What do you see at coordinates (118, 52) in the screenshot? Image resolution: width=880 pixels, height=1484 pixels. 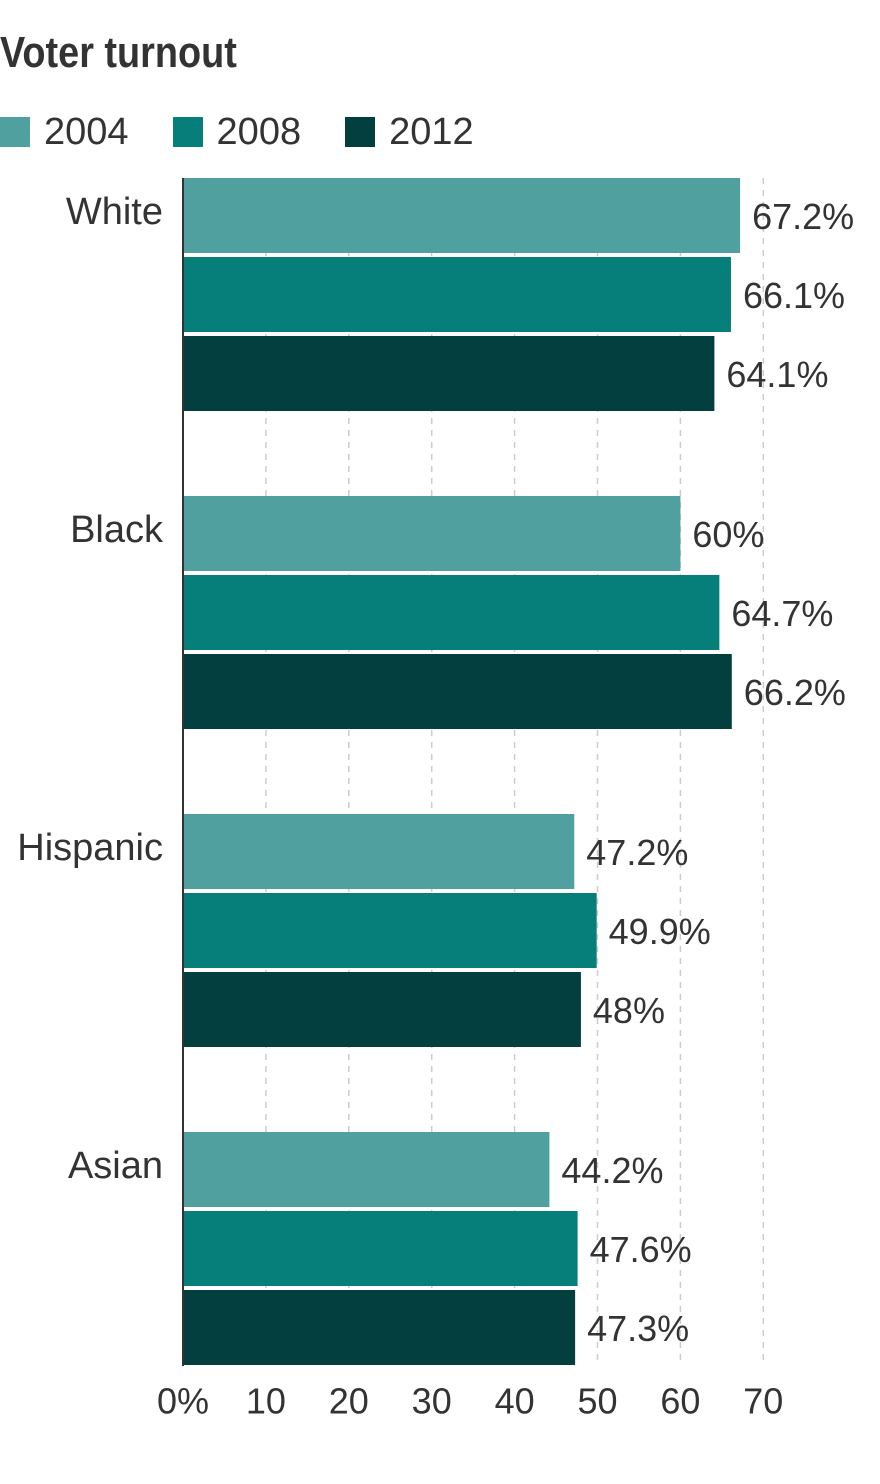 I see `chart-title: Voter turnout` at bounding box center [118, 52].